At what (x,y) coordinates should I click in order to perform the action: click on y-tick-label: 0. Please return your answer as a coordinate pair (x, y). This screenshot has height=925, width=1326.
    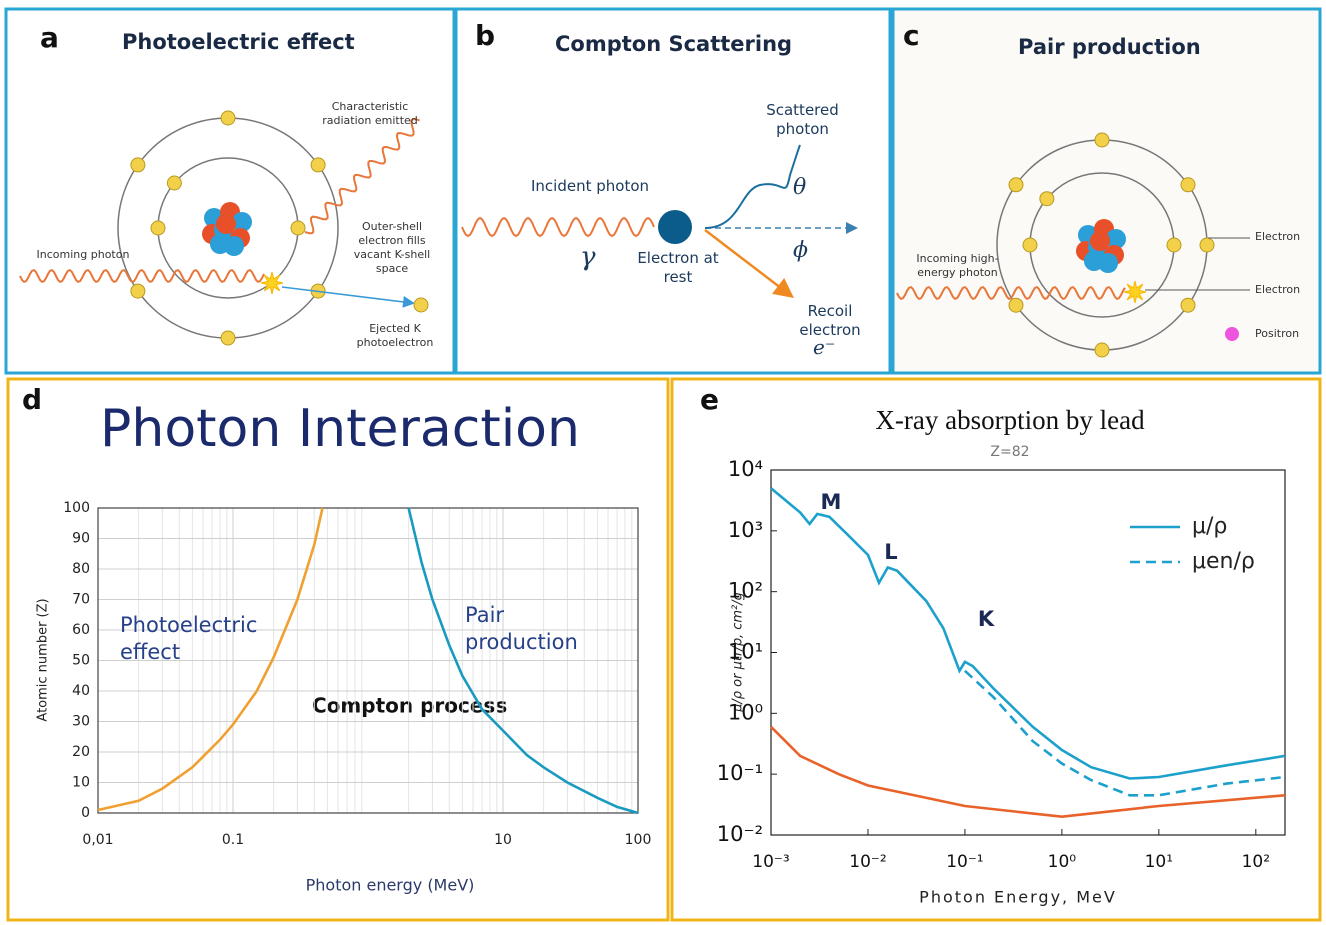
    Looking at the image, I should click on (85, 813).